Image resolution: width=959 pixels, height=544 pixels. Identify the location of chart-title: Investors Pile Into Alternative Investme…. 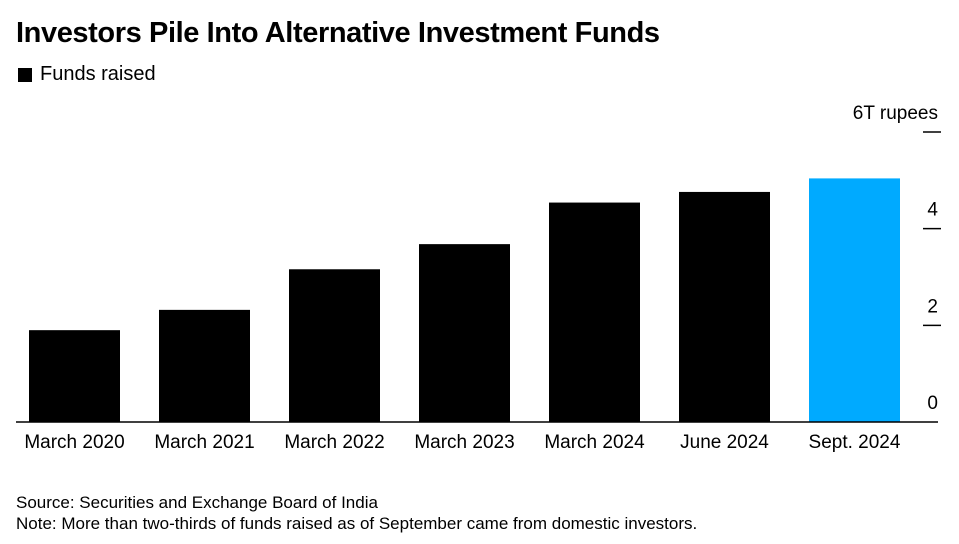
(338, 33).